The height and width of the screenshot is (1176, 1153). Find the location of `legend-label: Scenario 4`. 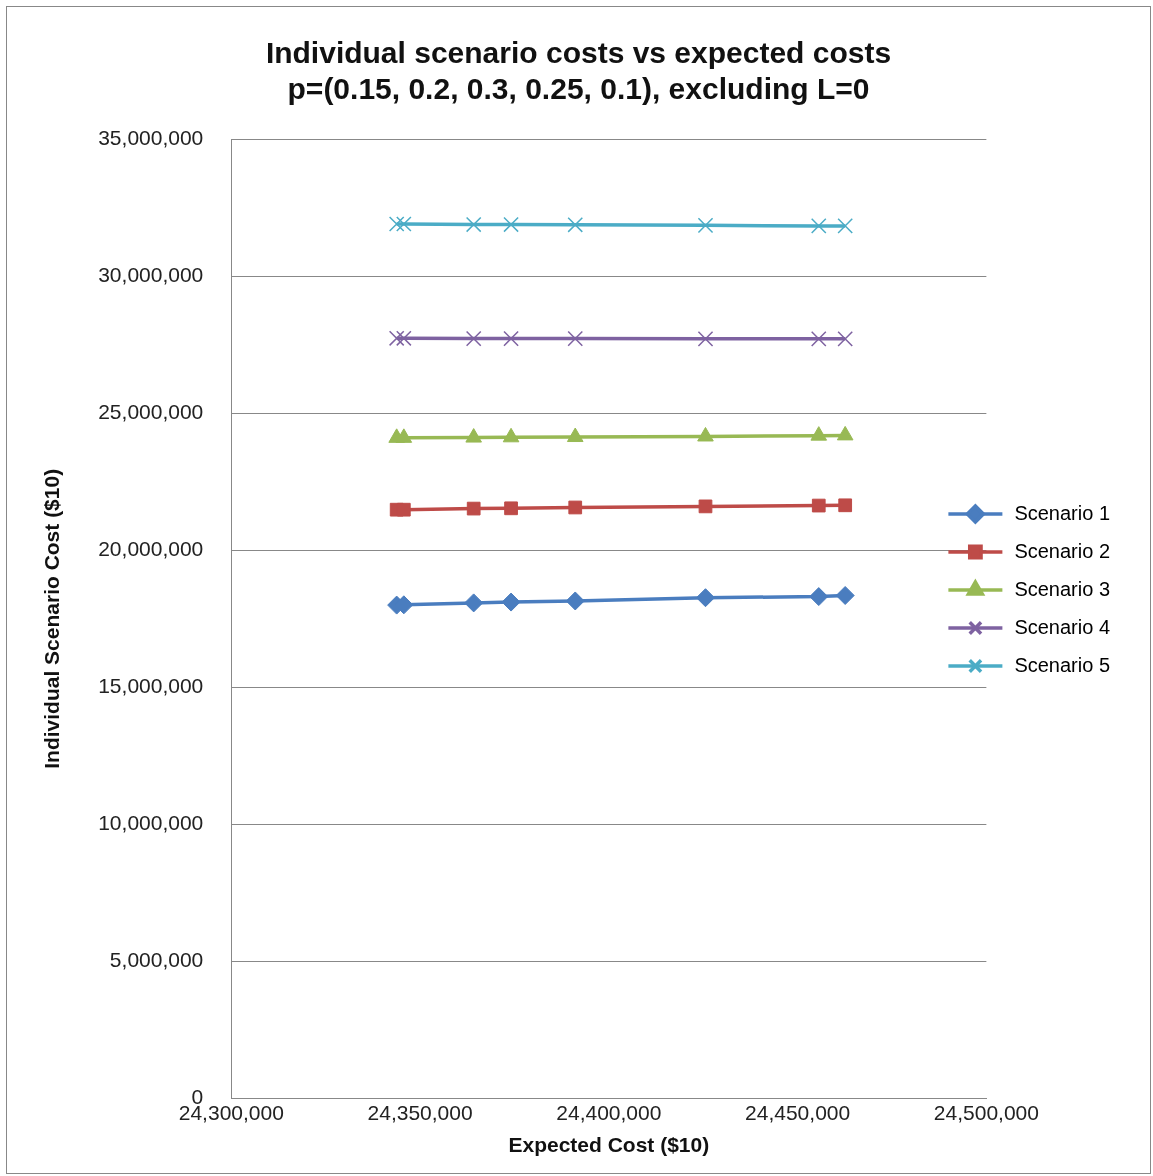

legend-label: Scenario 4 is located at coordinates (1062, 626).